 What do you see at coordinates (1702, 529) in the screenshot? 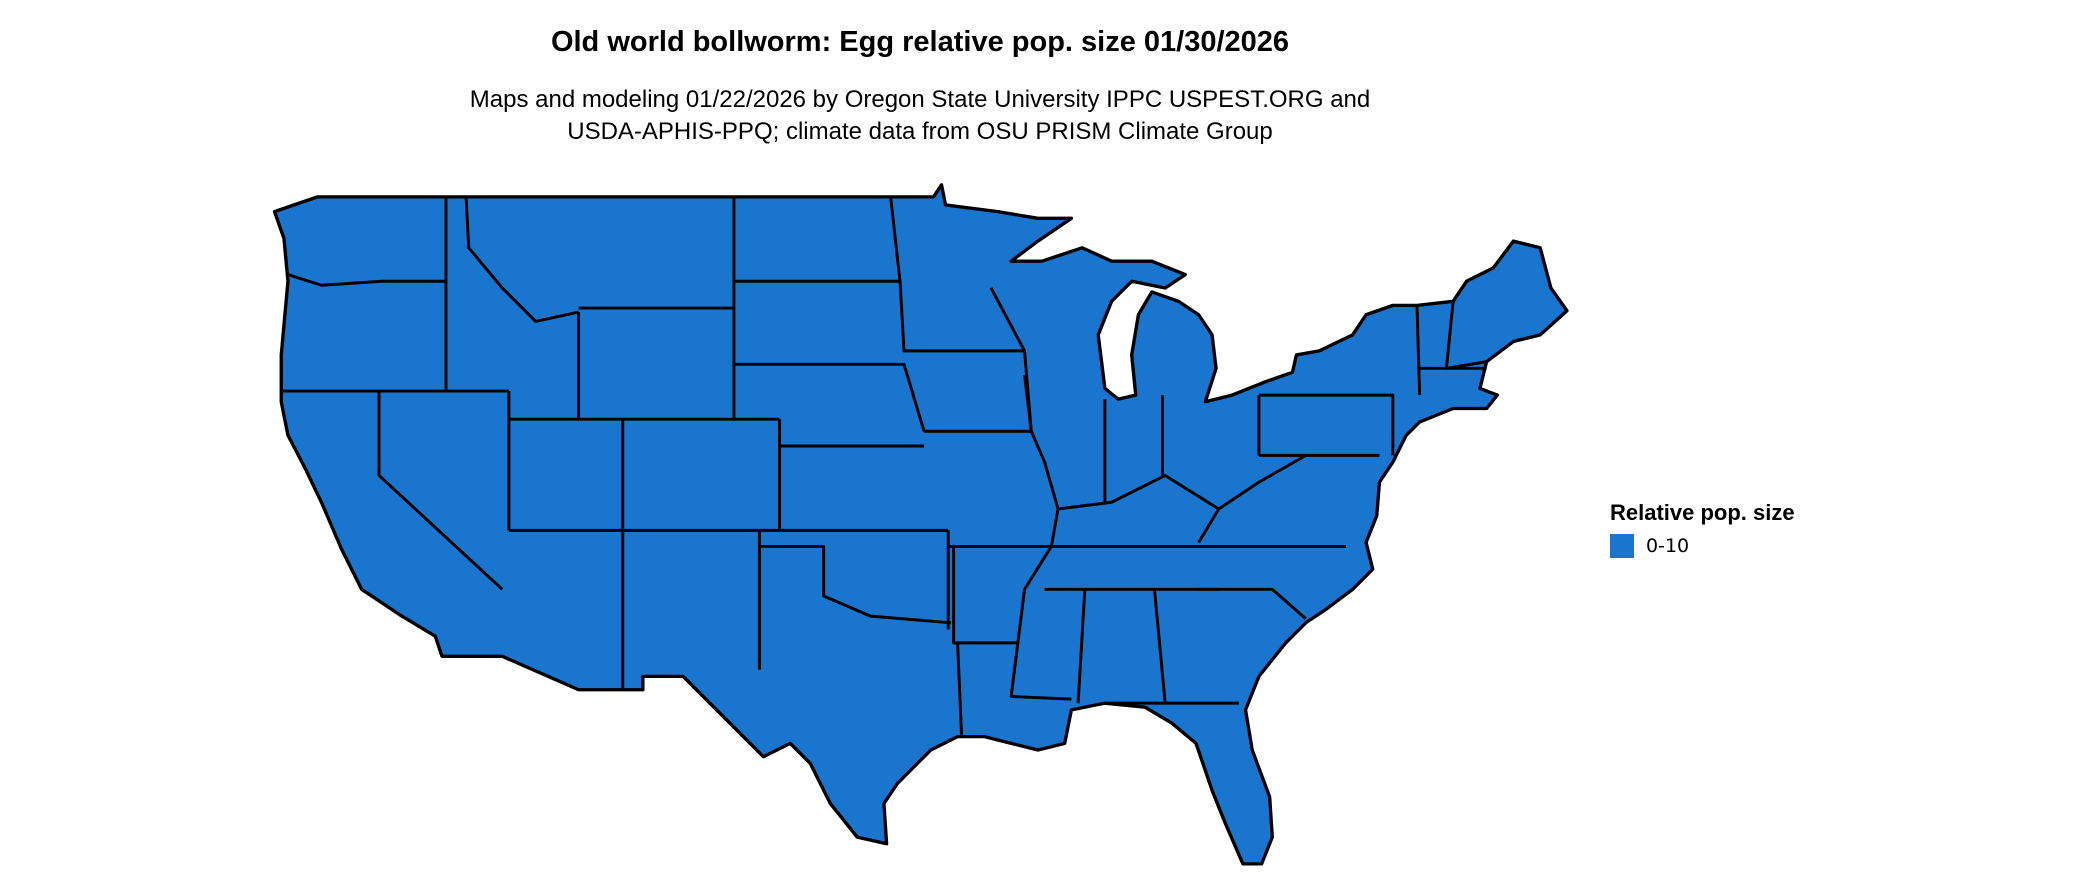
I see `legend: Relative pop. size 0-10` at bounding box center [1702, 529].